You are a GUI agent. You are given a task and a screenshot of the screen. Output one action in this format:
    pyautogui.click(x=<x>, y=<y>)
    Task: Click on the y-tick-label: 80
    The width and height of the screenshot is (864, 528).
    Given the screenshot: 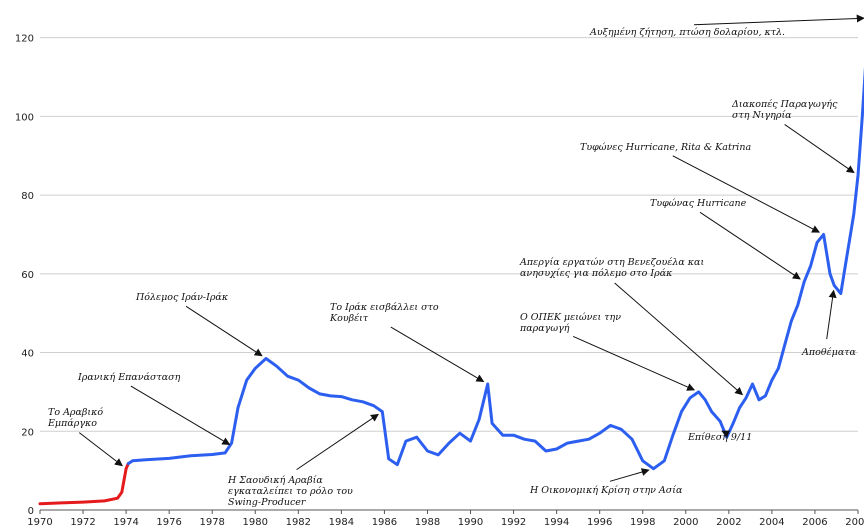 What is the action you would take?
    pyautogui.click(x=27, y=196)
    